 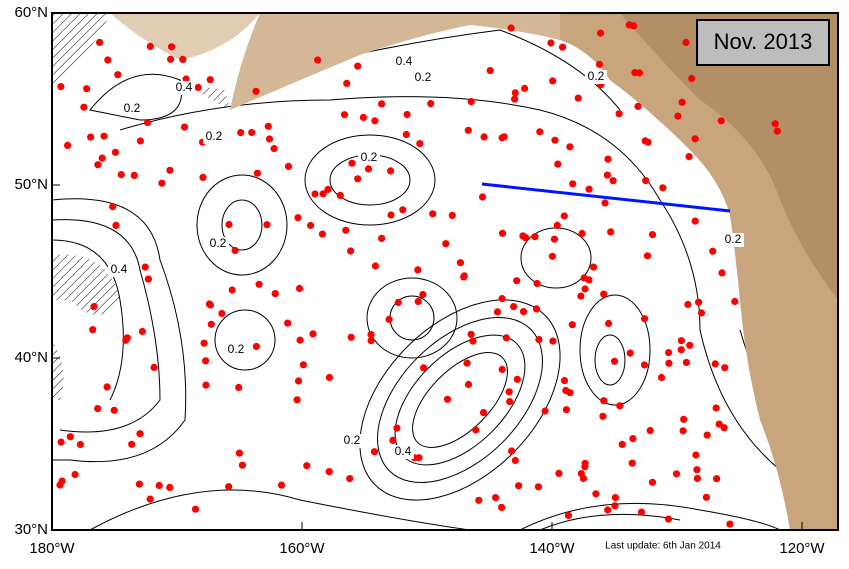 What do you see at coordinates (31, 357) in the screenshot?
I see `lat-label: 40°N` at bounding box center [31, 357].